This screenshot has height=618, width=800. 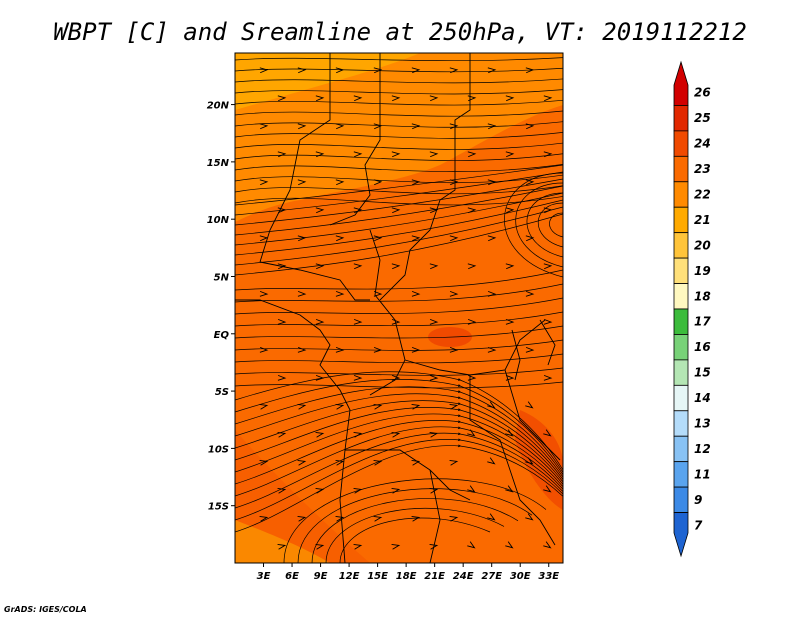 What do you see at coordinates (45, 609) in the screenshot?
I see `grads-credit: GrADS: IGES/COLA` at bounding box center [45, 609].